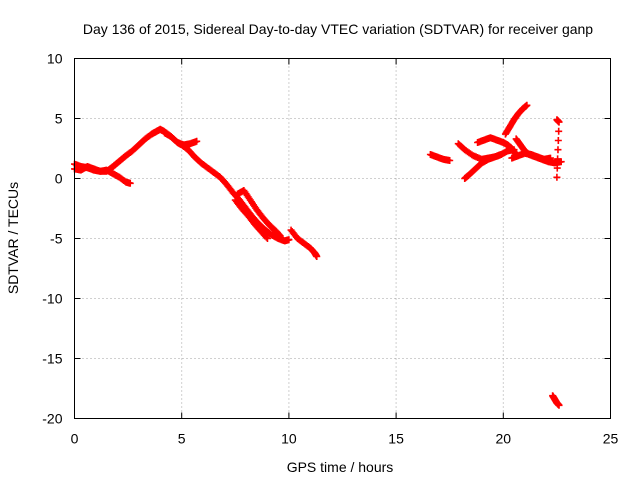  Describe the element at coordinates (59, 179) in the screenshot. I see `y-tick-label: 0` at that location.